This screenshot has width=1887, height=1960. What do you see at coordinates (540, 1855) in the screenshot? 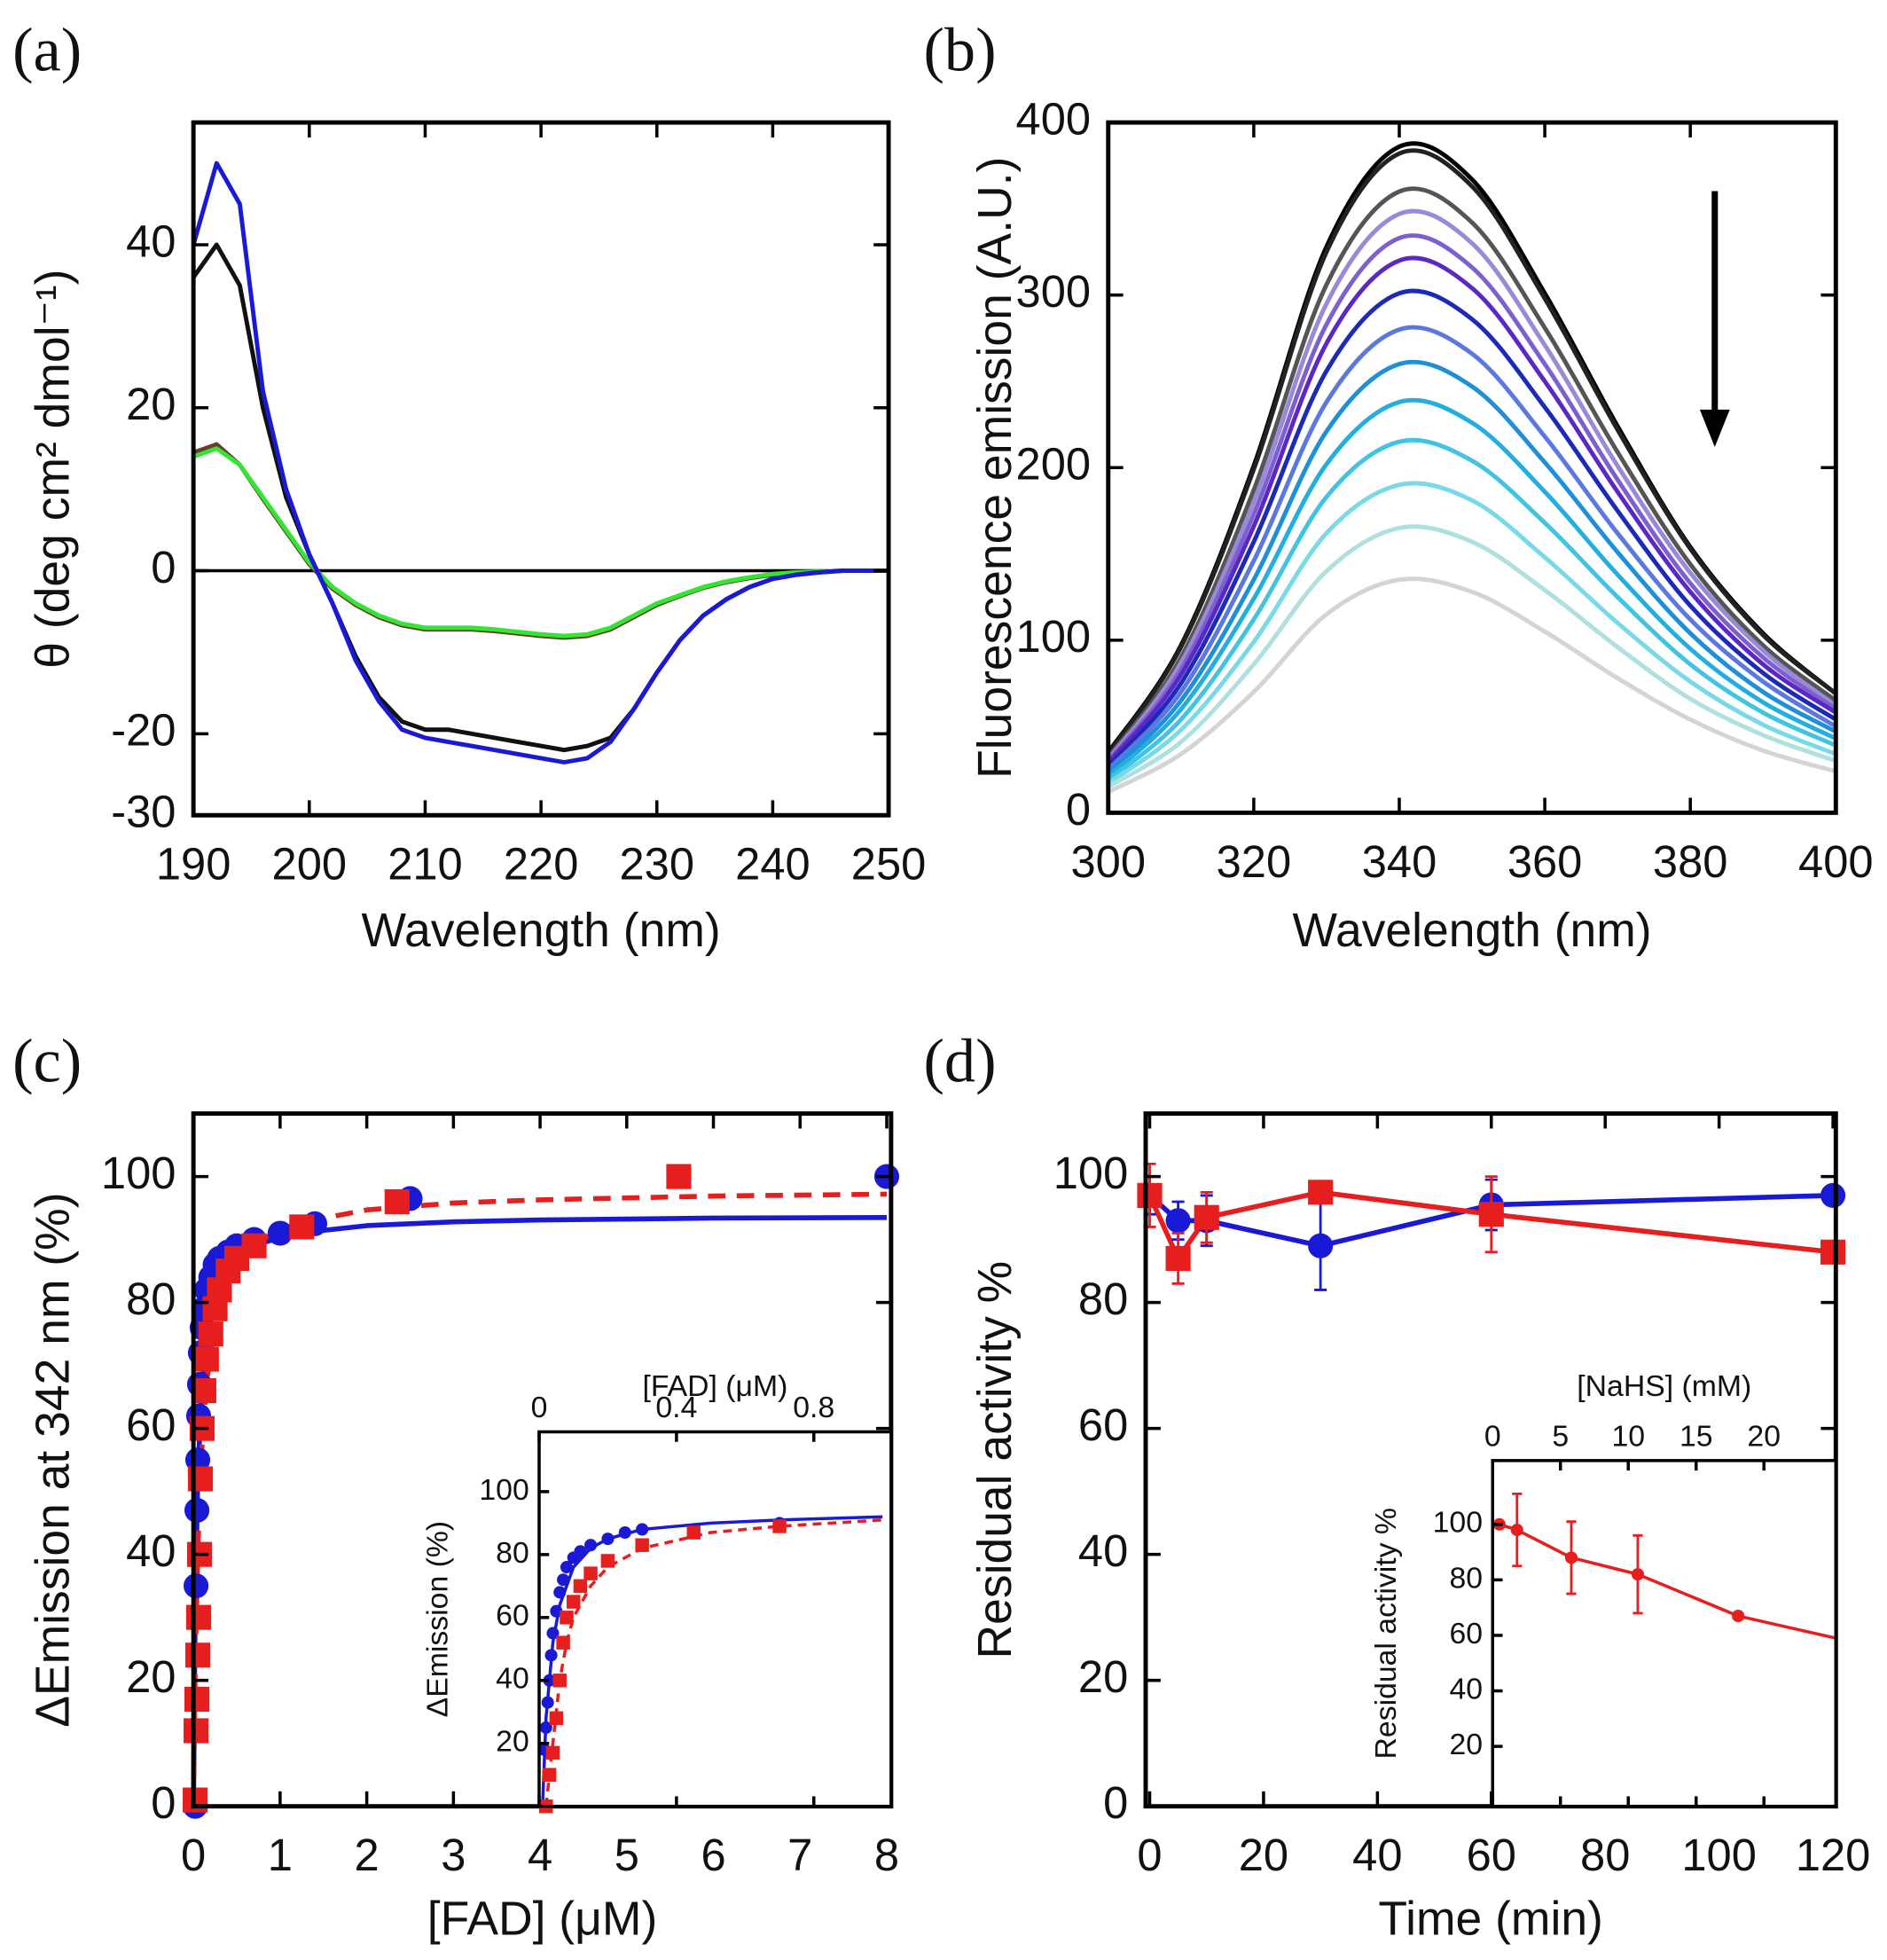
I see `x-tick-label: 4` at bounding box center [540, 1855].